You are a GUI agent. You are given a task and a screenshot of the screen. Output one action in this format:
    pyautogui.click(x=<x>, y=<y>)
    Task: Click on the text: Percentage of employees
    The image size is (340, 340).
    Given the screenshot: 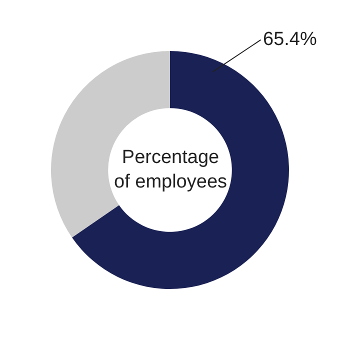 What is the action you would take?
    pyautogui.click(x=171, y=170)
    